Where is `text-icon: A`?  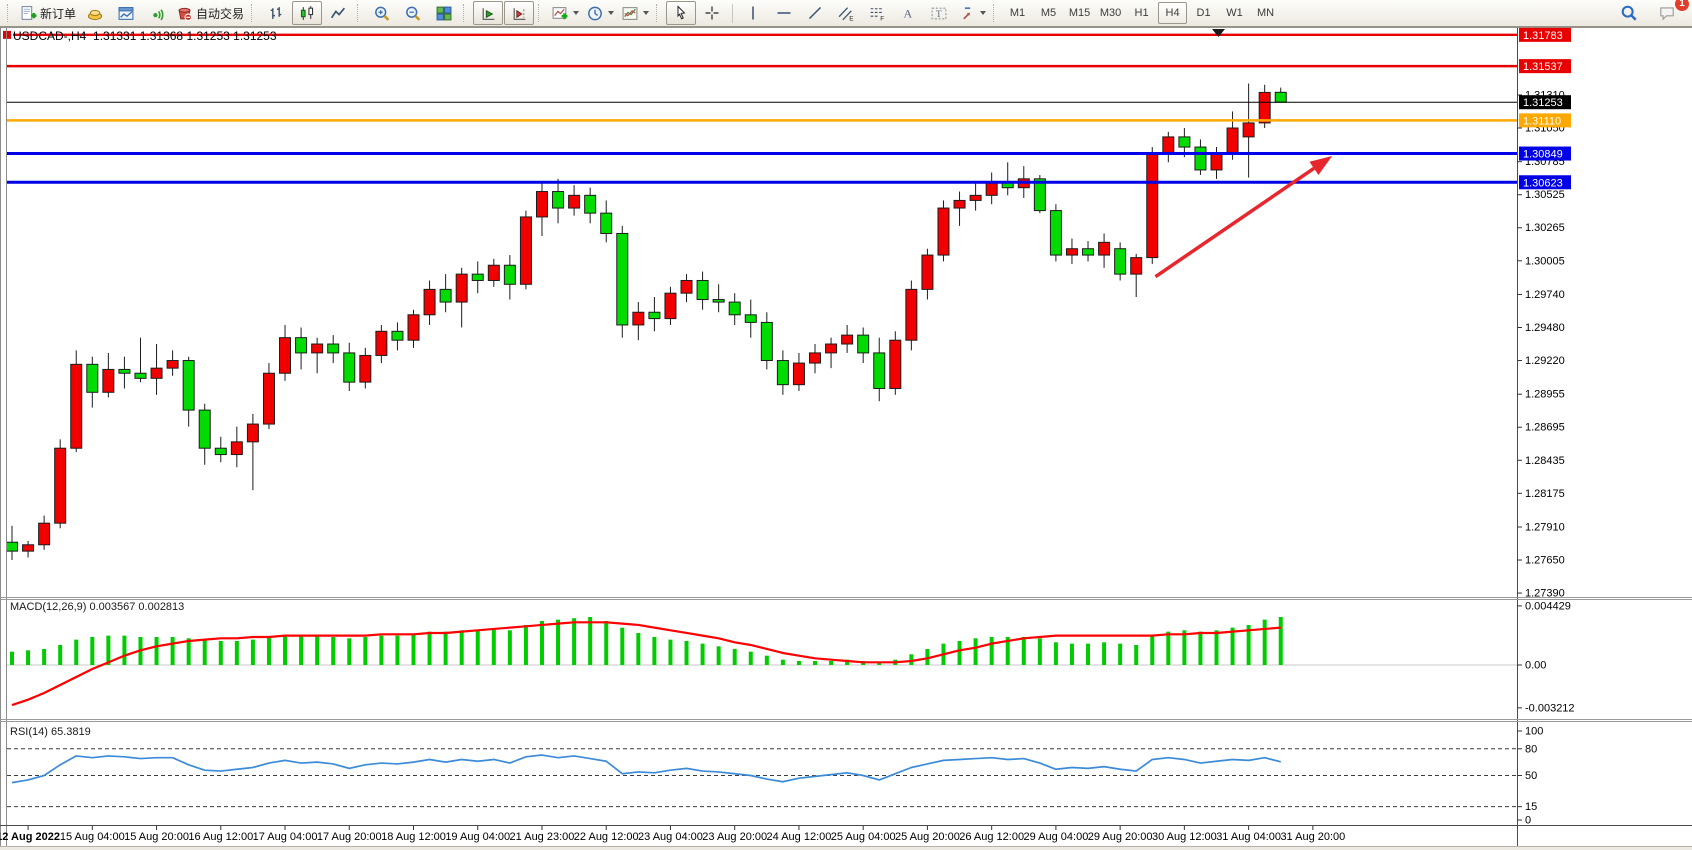
text-icon: A is located at coordinates (908, 14).